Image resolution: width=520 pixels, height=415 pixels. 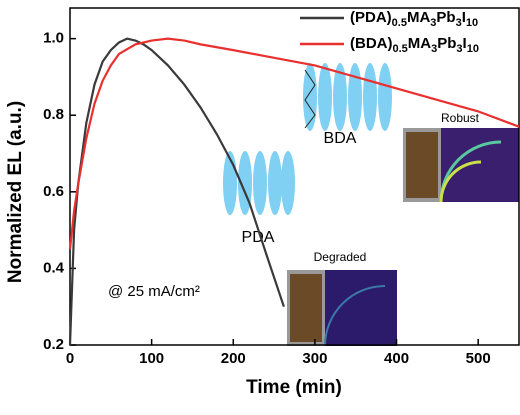 What do you see at coordinates (414, 45) in the screenshot?
I see `legend-label: (BDA)0.5MA3Pb3I10` at bounding box center [414, 45].